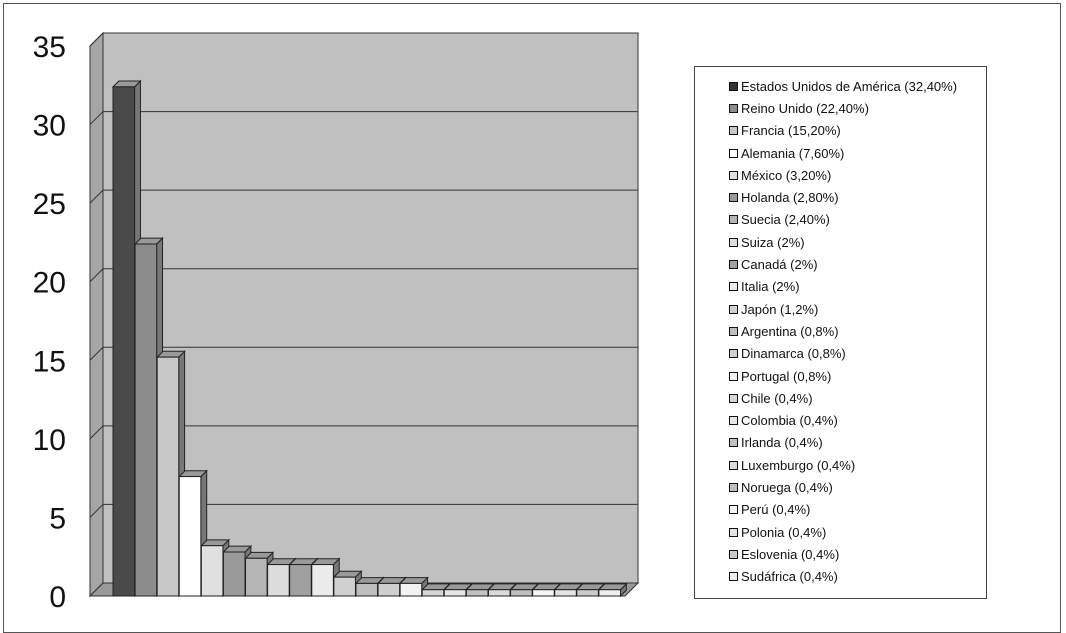 The width and height of the screenshot is (1066, 633). Describe the element at coordinates (777, 398) in the screenshot. I see `legend-label: Chile (0,4%)` at that location.